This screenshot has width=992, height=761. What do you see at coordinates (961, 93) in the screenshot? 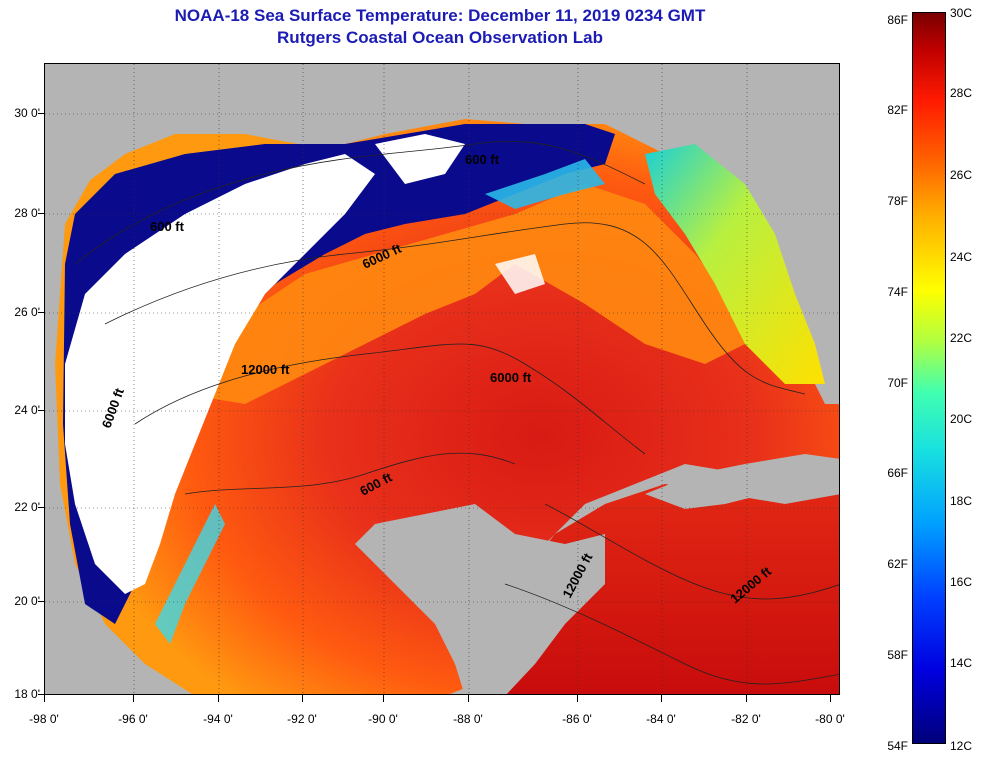
I see `colorbar-label-c: 28C` at bounding box center [961, 93].